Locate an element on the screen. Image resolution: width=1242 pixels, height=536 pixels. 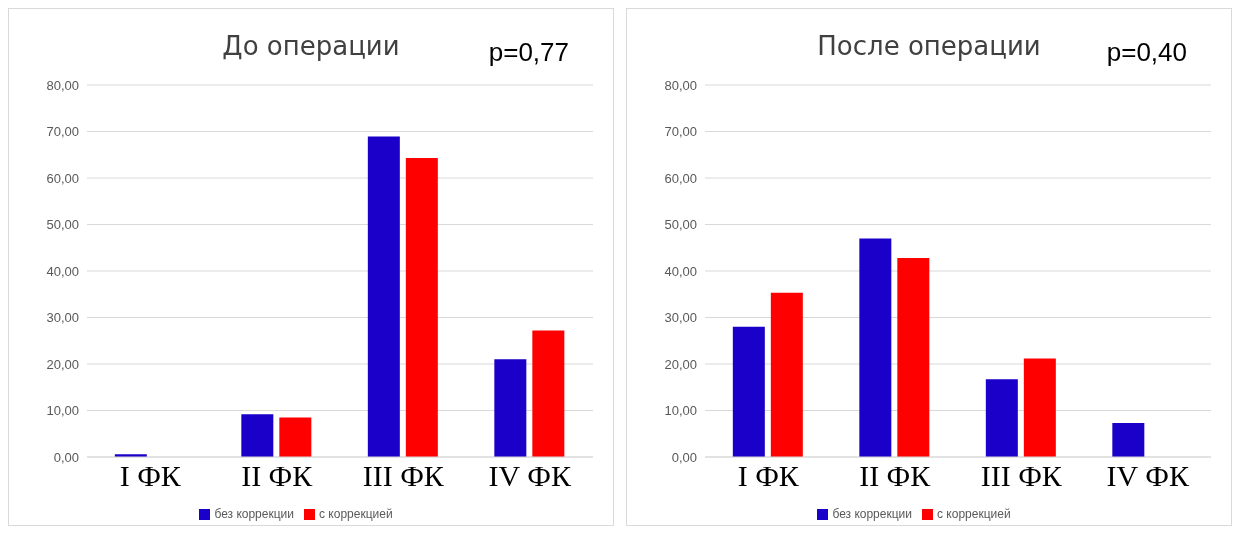
text: p=0,40 is located at coordinates (1146, 52).